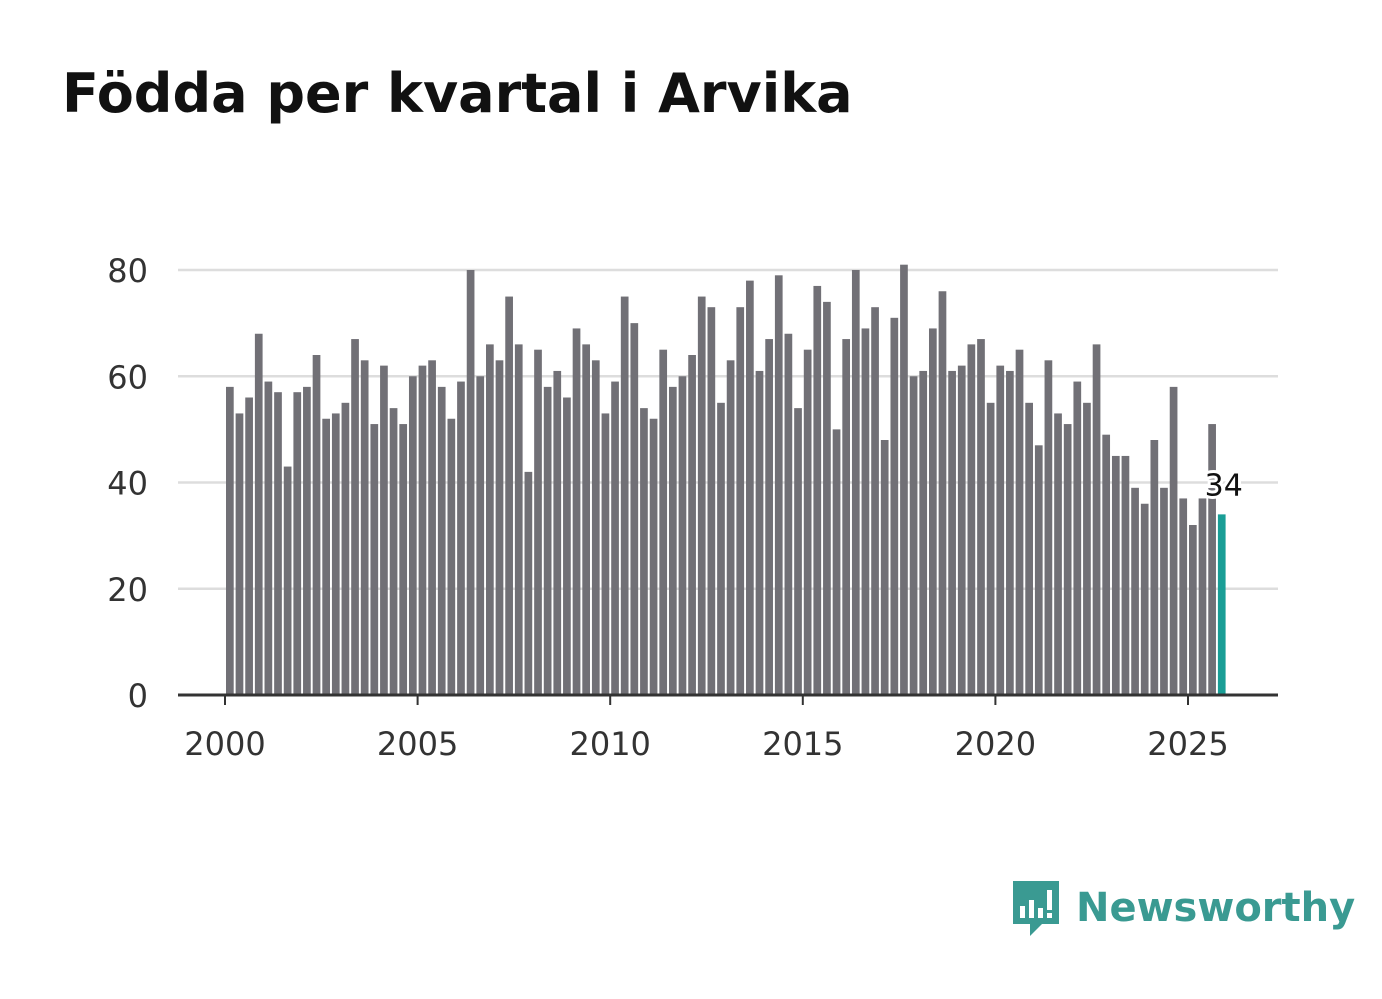  What do you see at coordinates (224, 744) in the screenshot?
I see `x-tick-label: 2000` at bounding box center [224, 744].